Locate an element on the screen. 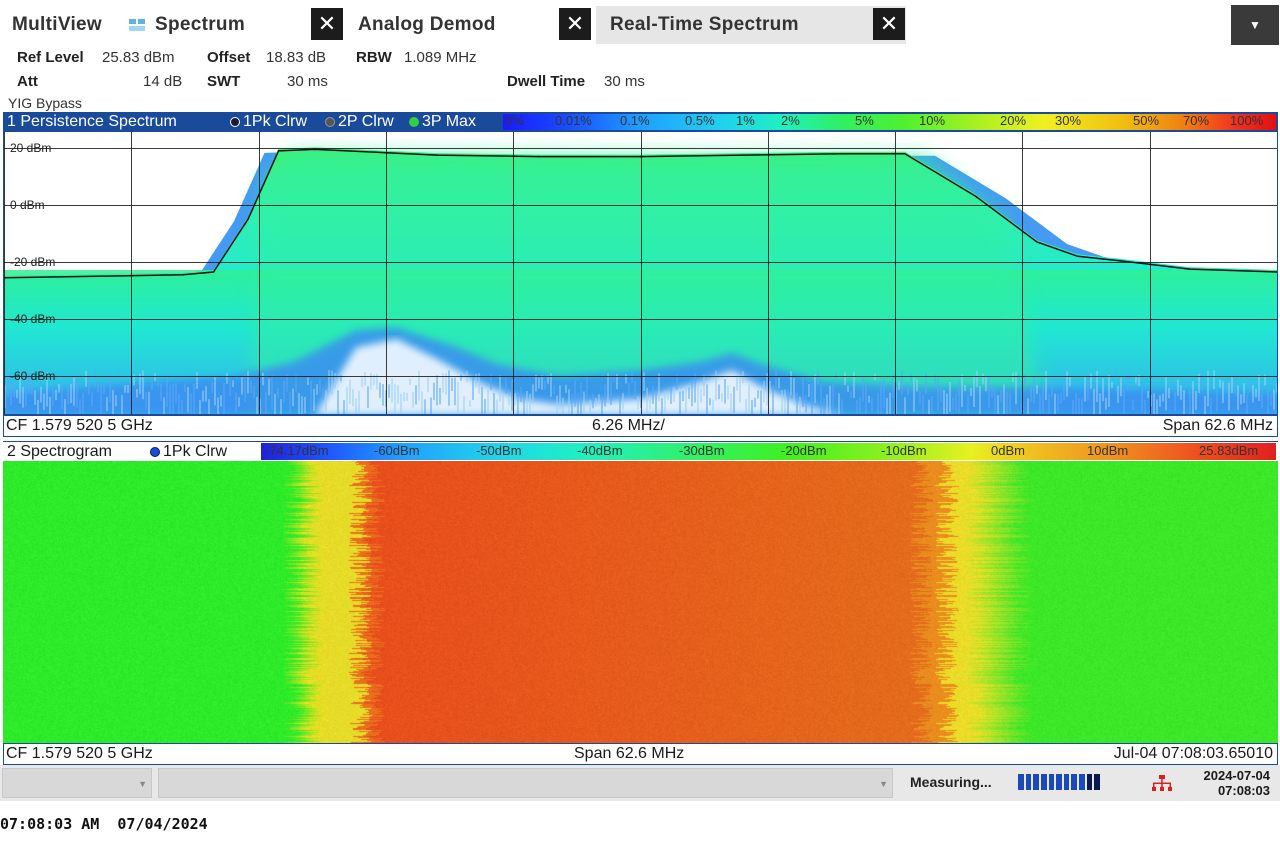 This screenshot has height=850, width=1280. colorbar-tick: 0.01% is located at coordinates (573, 120).